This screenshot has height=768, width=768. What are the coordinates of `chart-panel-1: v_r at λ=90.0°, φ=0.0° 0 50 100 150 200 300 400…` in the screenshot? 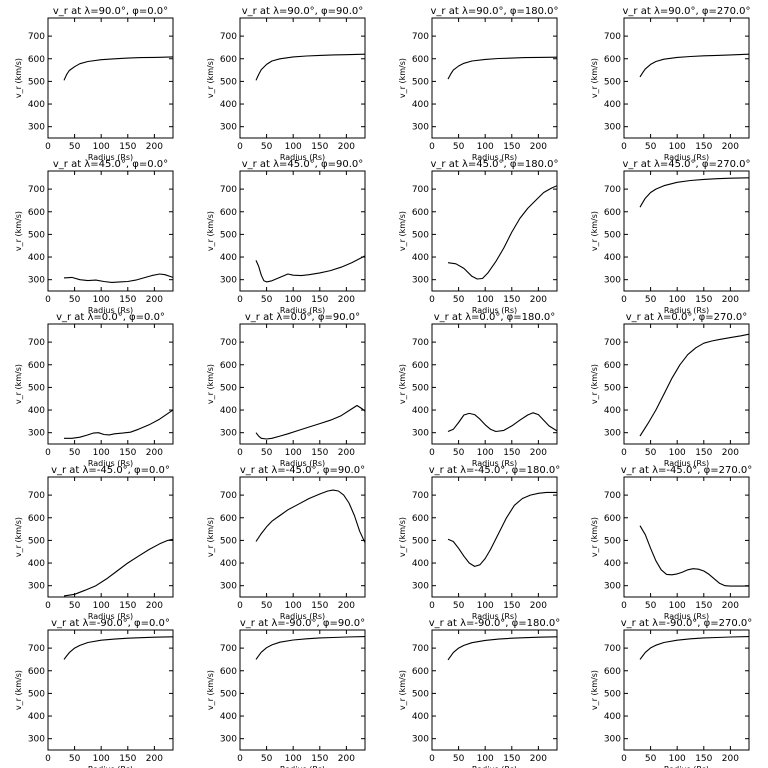 It's located at (94, 84).